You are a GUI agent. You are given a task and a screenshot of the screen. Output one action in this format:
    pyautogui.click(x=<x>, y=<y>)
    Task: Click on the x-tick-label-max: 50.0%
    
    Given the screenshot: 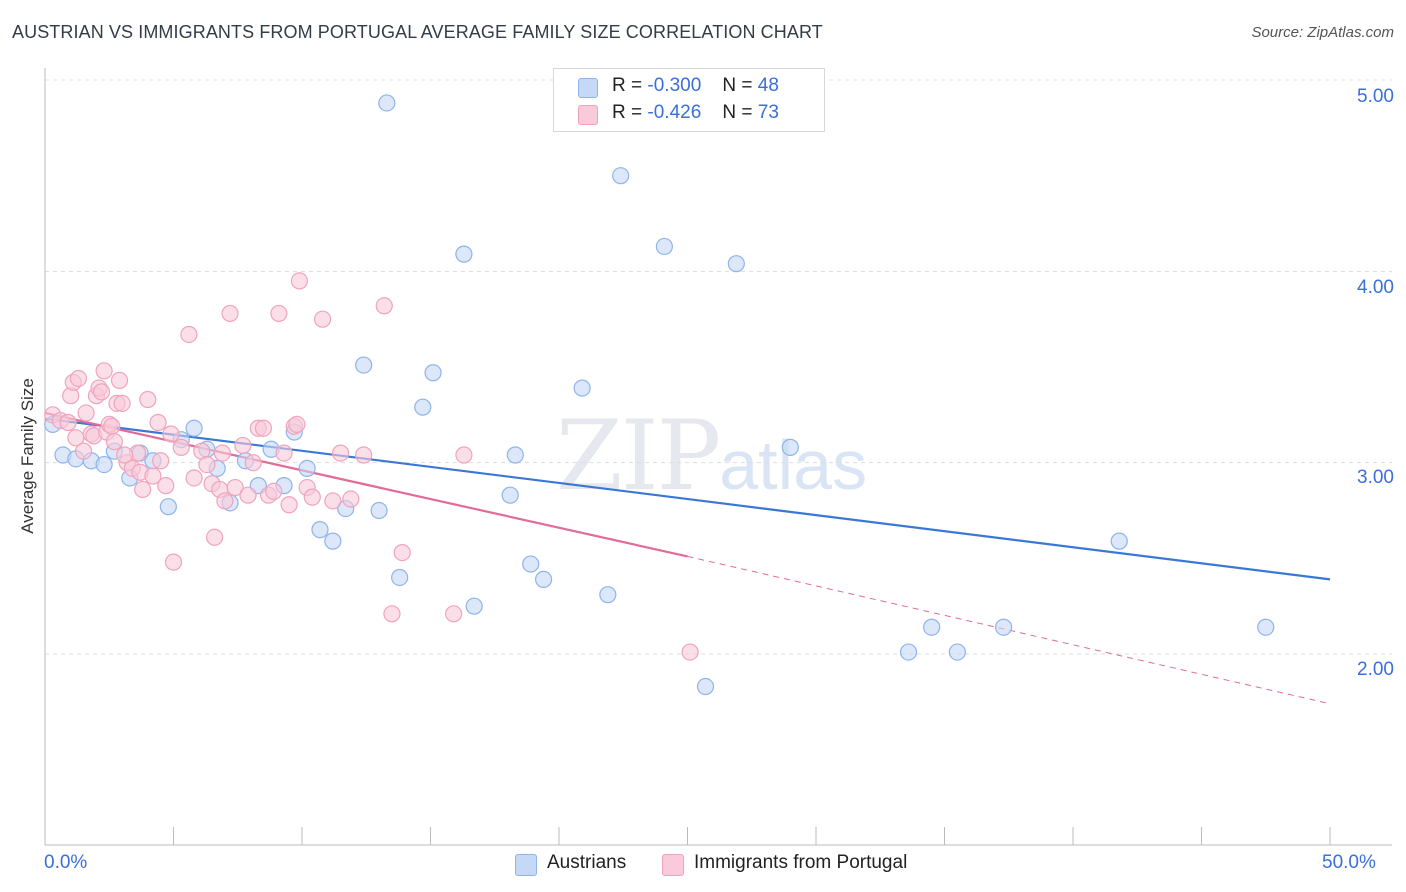 What is the action you would take?
    pyautogui.click(x=1349, y=862)
    